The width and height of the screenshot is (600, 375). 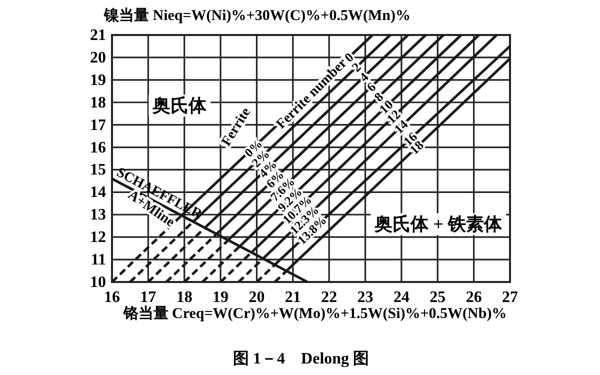 What do you see at coordinates (314, 313) in the screenshot?
I see `x-axis-title: 铬当量 Creq=W(Cr)%+W(Mo)%+1.5W(Si)%+0.5W(Nb)%` at bounding box center [314, 313].